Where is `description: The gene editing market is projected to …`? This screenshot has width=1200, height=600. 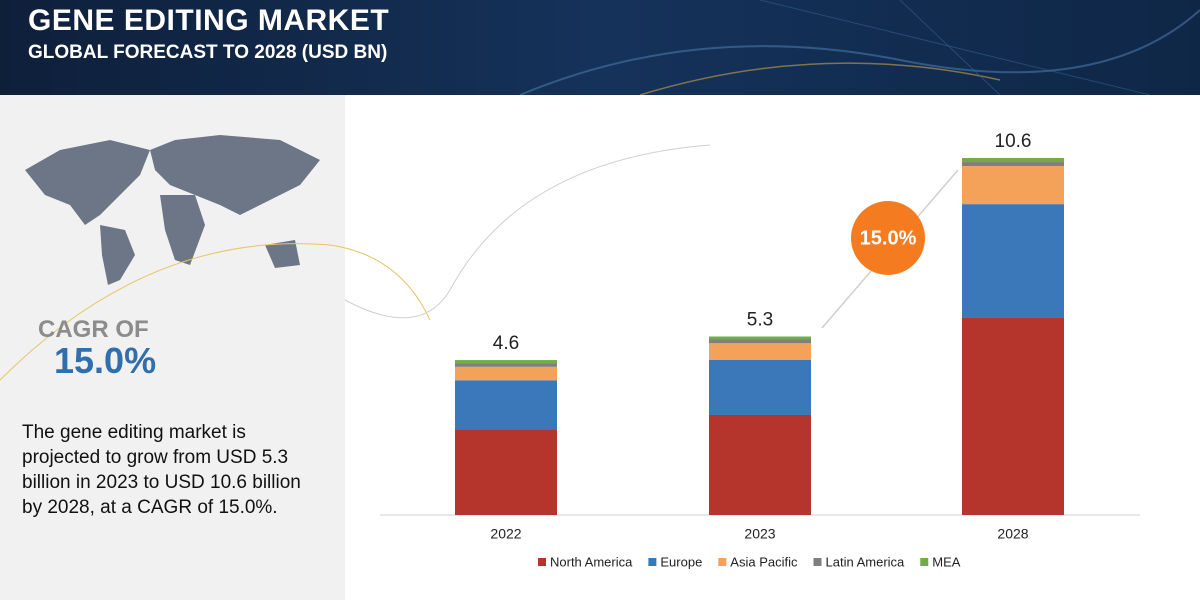
description: The gene editing market is projected to … is located at coordinates (161, 470).